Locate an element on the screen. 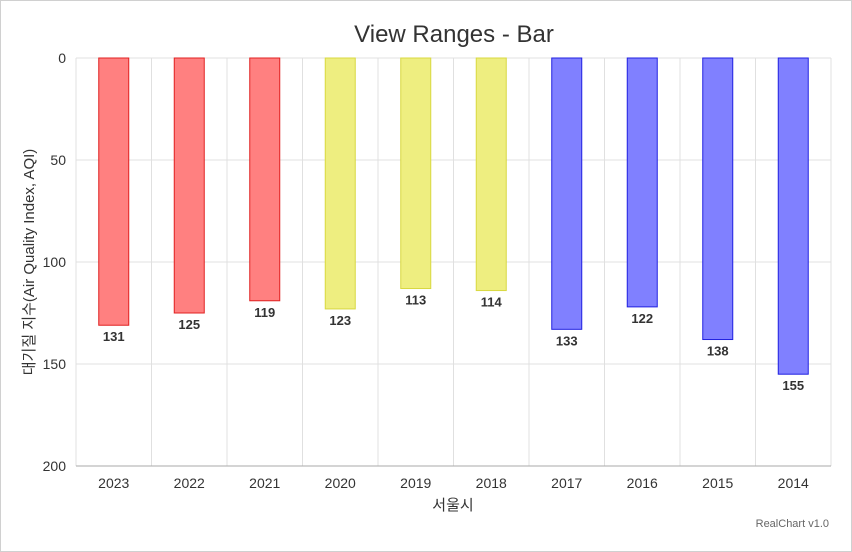  y-tick-label: 0 is located at coordinates (62, 58).